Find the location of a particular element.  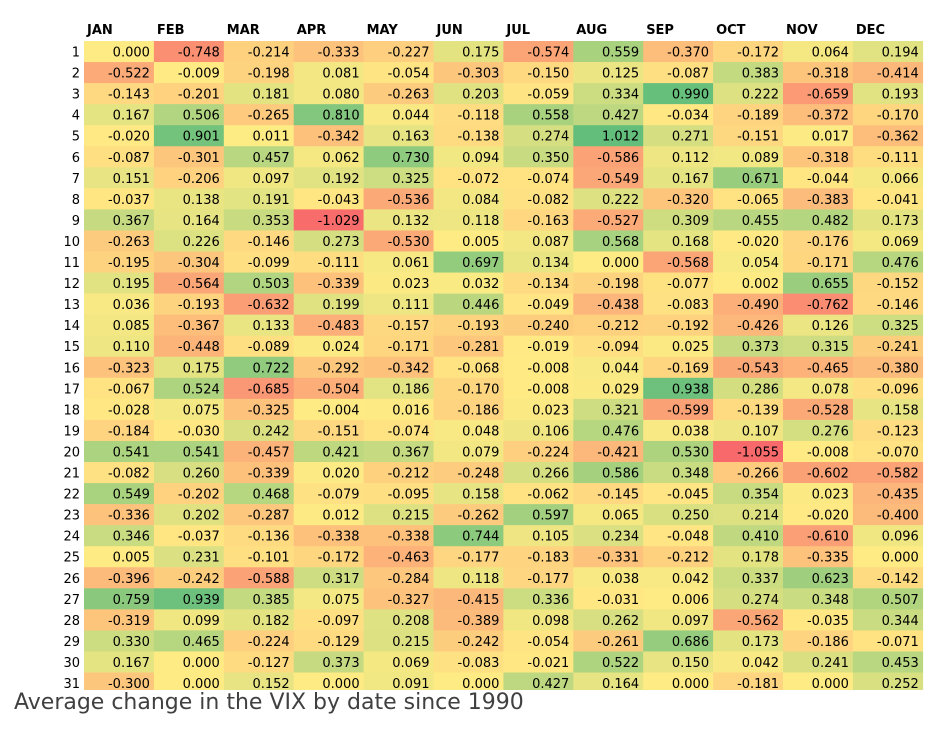

cell-value: -0.287 is located at coordinates (269, 516).